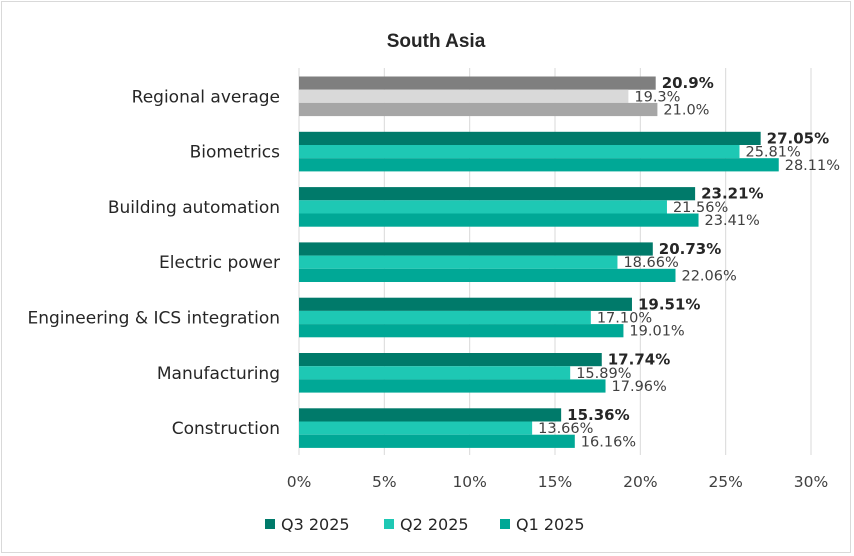 The width and height of the screenshot is (854, 556). Describe the element at coordinates (700, 208) in the screenshot. I see `data-label: 21.56%` at that location.